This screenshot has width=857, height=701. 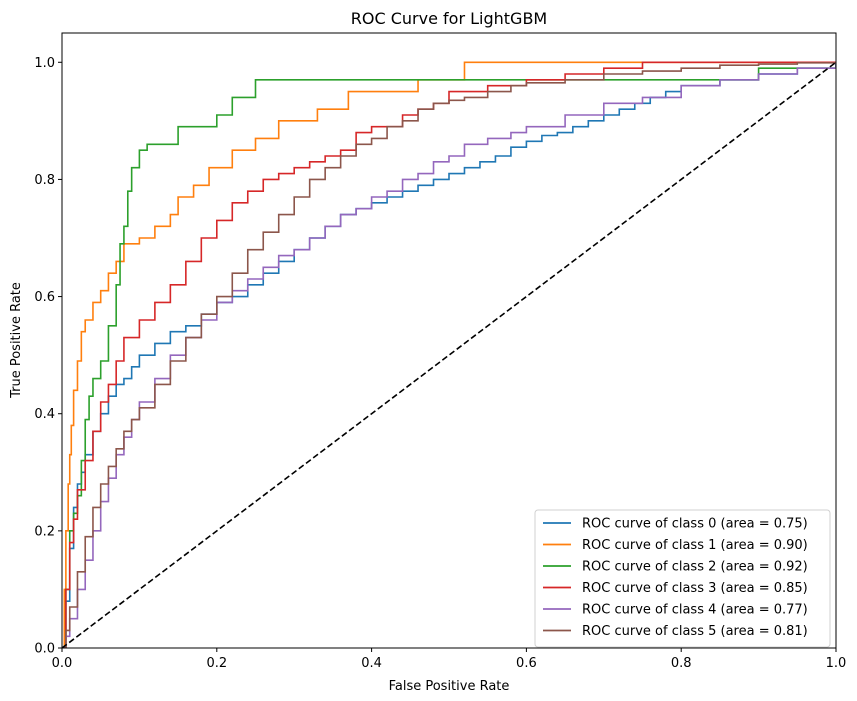 What do you see at coordinates (44, 649) in the screenshot?
I see `y-tick-label: 0.0` at bounding box center [44, 649].